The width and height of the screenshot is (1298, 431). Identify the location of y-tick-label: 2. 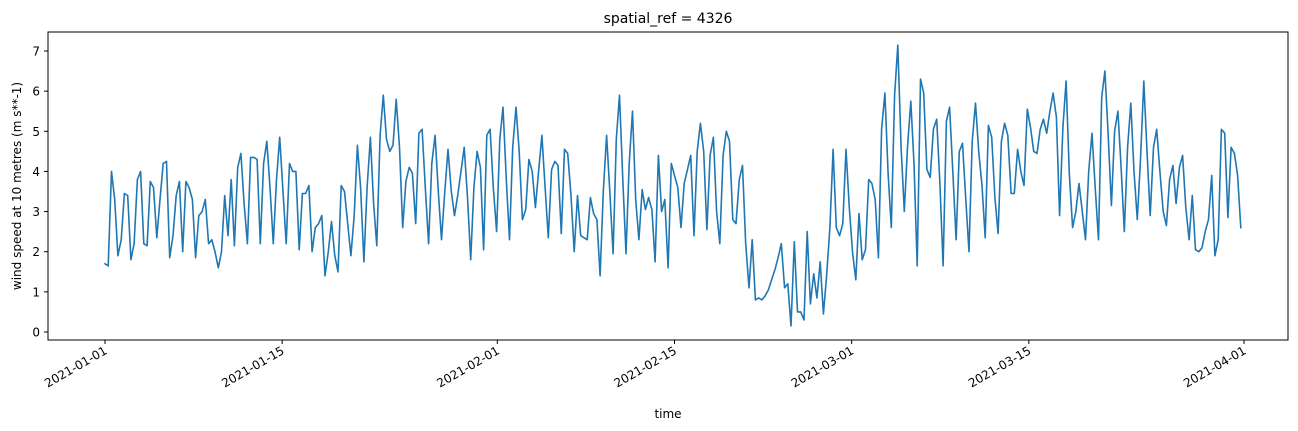
(36, 252).